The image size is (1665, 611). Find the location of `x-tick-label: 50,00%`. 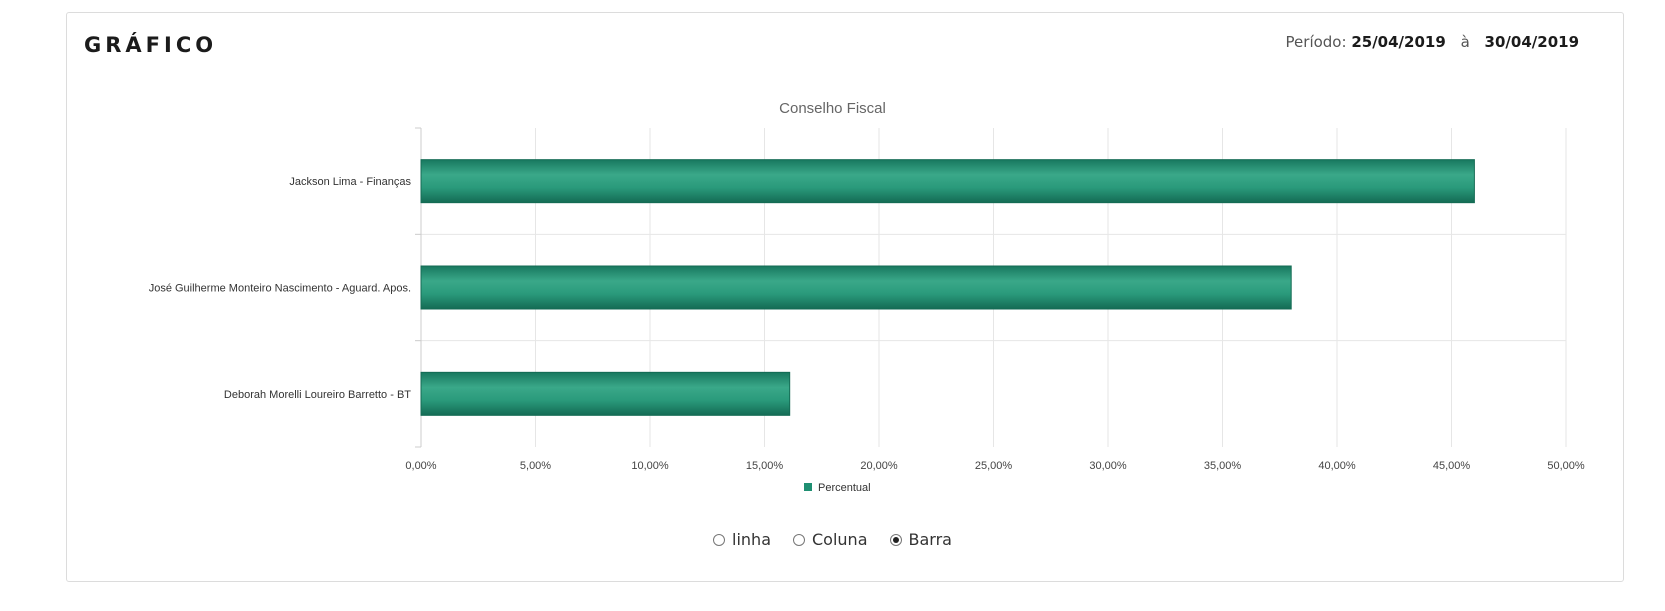

x-tick-label: 50,00% is located at coordinates (1566, 466).